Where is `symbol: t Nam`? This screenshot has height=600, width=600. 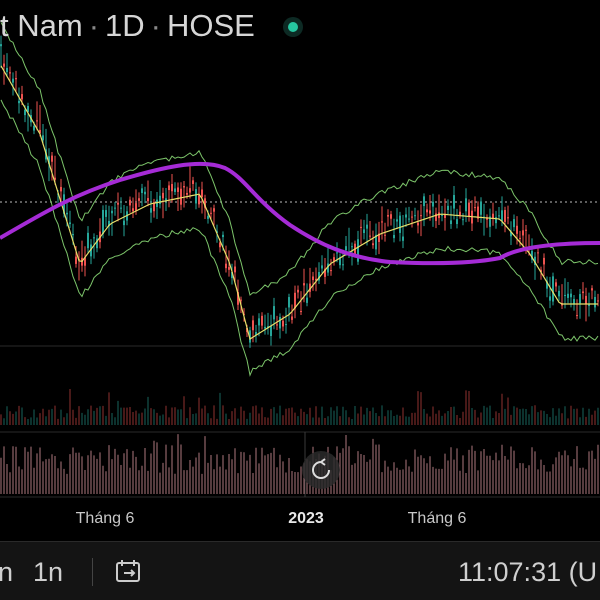
symbol: t Nam is located at coordinates (41, 25).